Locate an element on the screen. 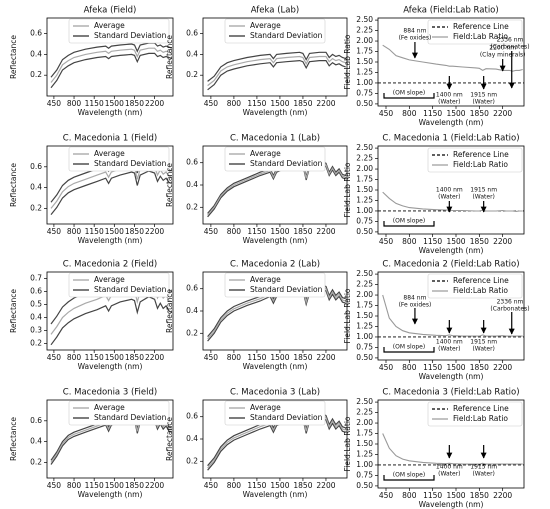 The image size is (550, 509). annotation-text: 884 nm is located at coordinates (414, 298).